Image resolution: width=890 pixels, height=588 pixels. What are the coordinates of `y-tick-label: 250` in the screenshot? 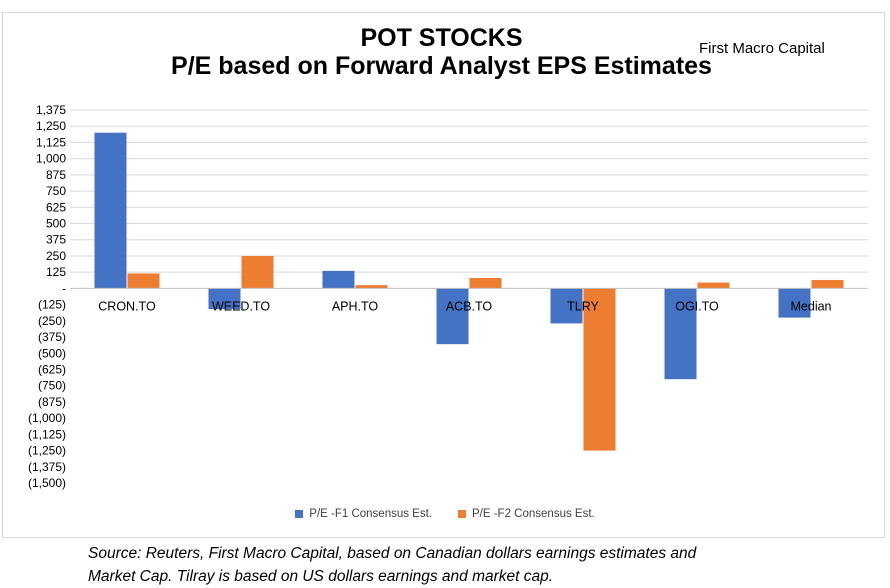 It's located at (56, 256).